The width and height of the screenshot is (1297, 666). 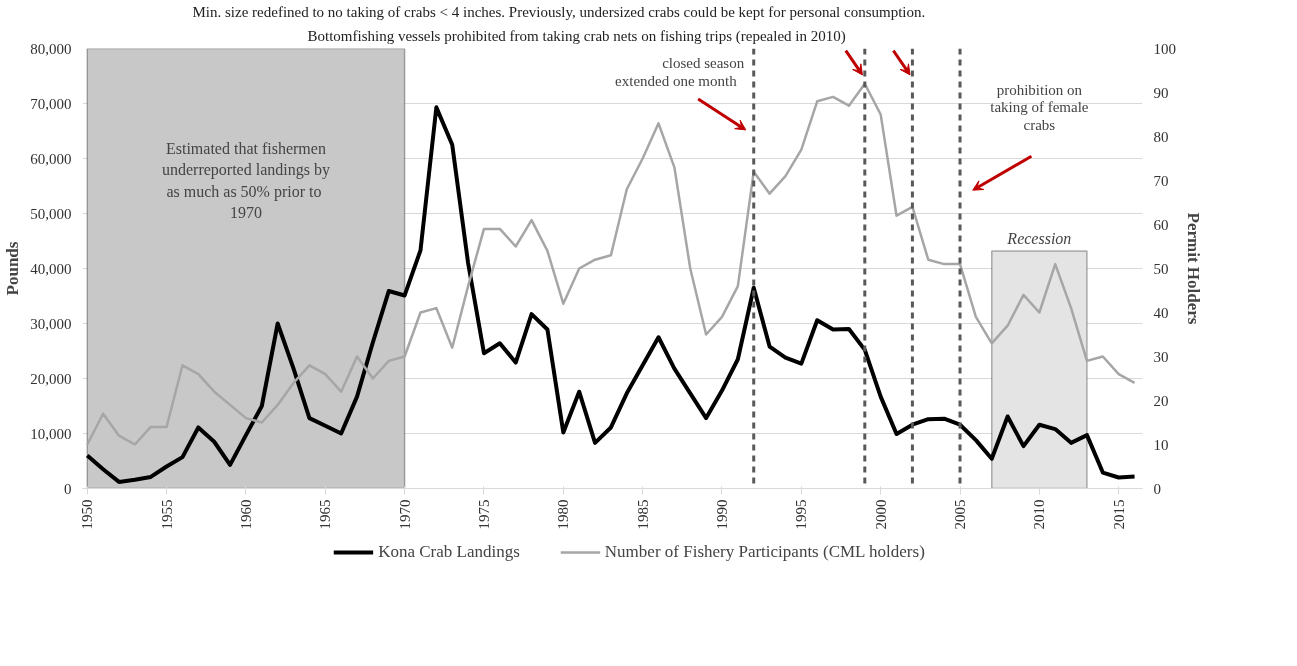 I want to click on ref-line-label: prohibition on taking of female crabs, so click(x=1039, y=107).